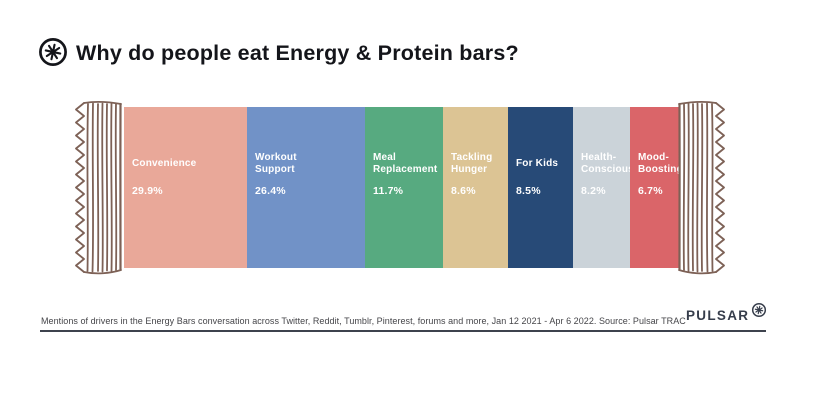  I want to click on footer-divider, so click(403, 331).